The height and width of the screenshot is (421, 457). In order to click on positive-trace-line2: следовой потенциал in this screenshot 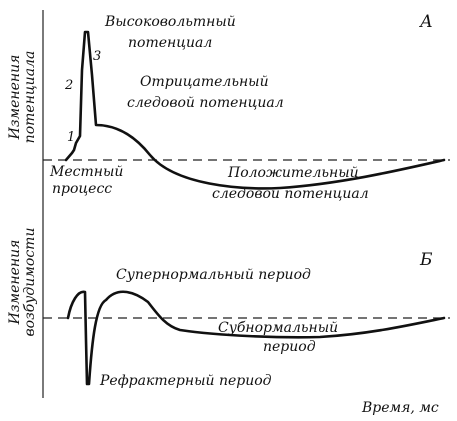, I will do `click(290, 194)`.